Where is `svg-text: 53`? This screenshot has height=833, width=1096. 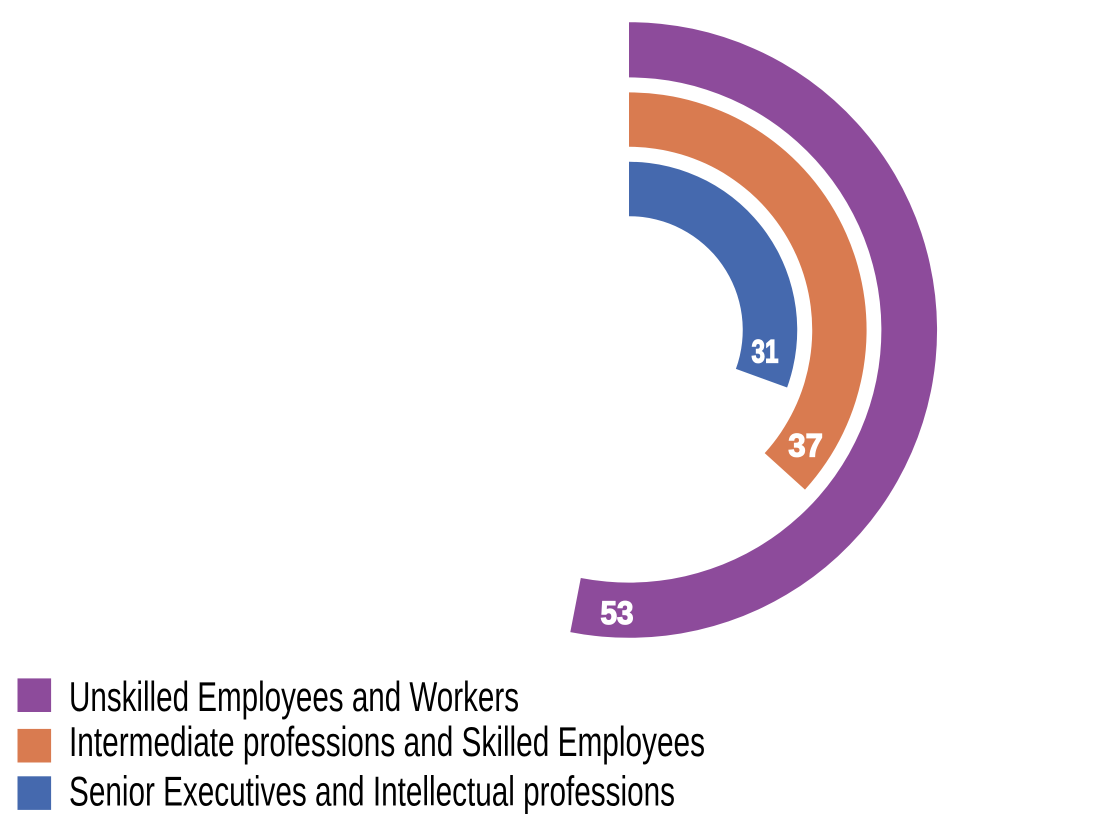 svg-text: 53 is located at coordinates (617, 613).